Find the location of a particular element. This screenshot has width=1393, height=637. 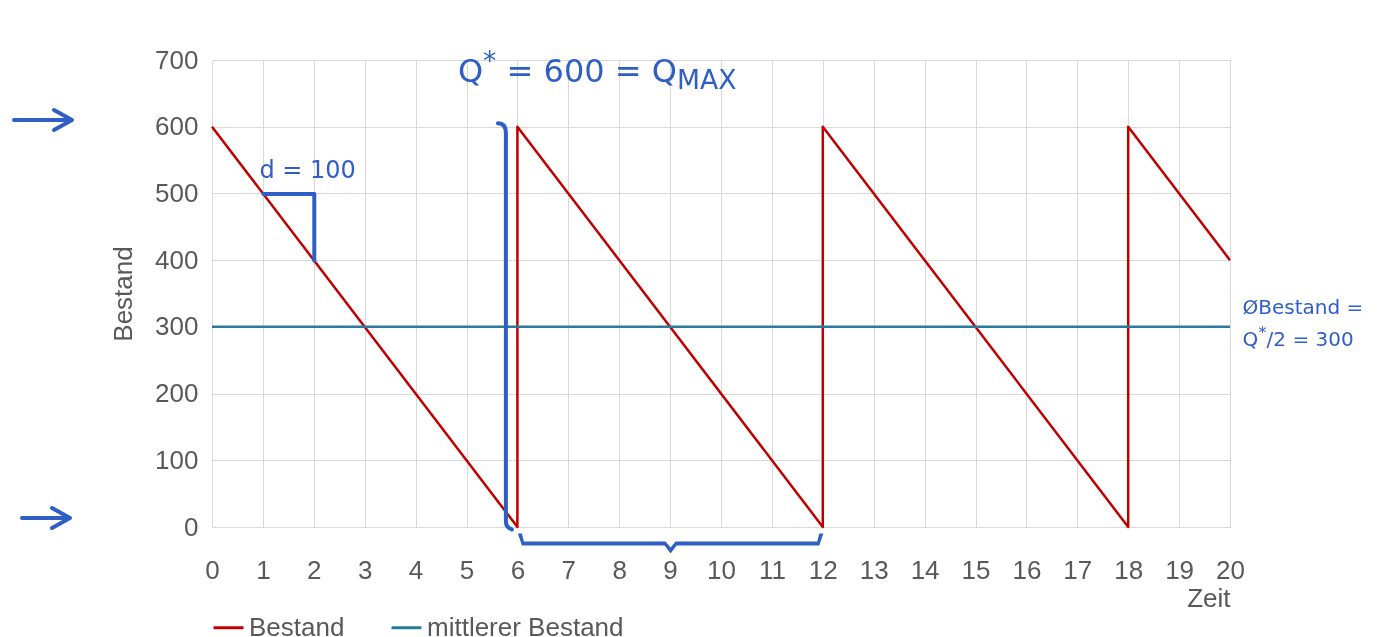

x-tick-label: 17 is located at coordinates (1078, 569).